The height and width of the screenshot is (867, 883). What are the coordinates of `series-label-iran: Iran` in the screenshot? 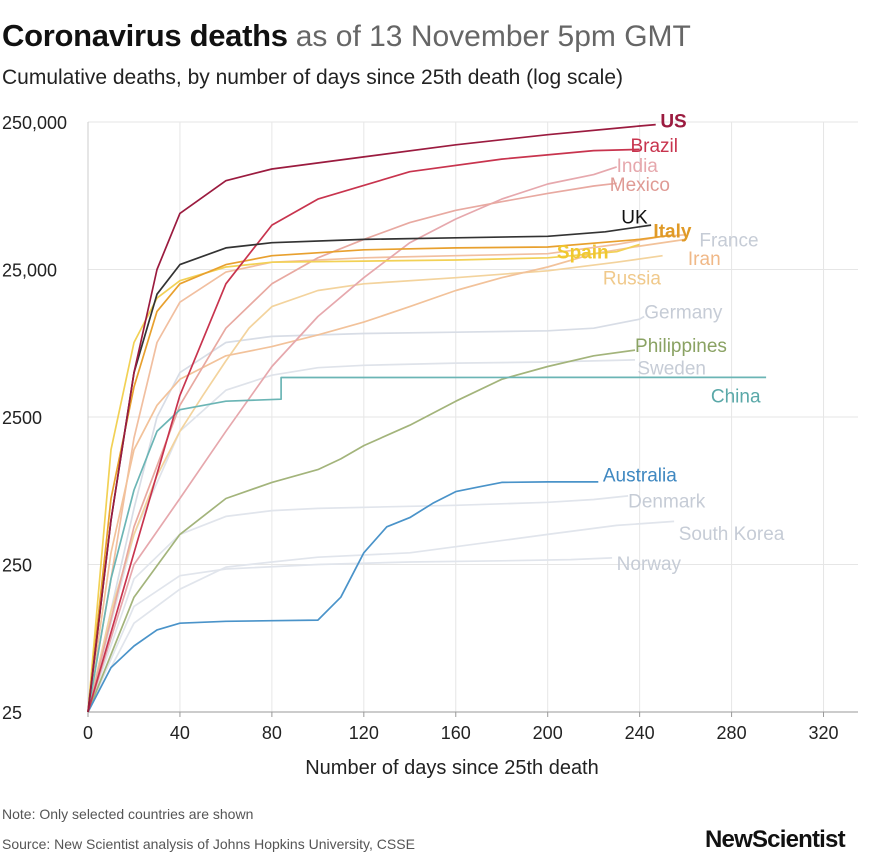 It's located at (704, 259).